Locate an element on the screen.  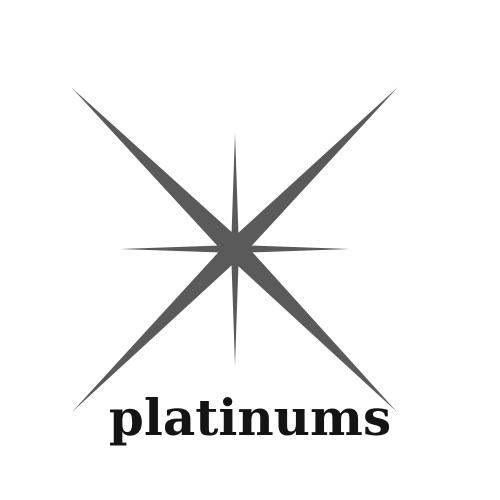
brand-wordmark: platinums is located at coordinates (250, 417).